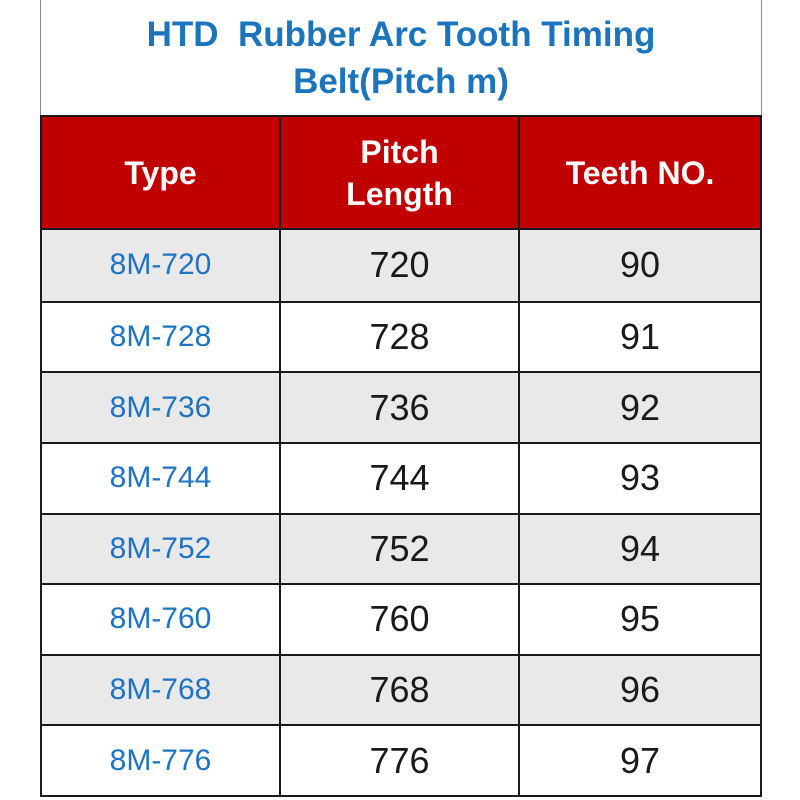 The height and width of the screenshot is (800, 800). What do you see at coordinates (160, 690) in the screenshot?
I see `cell-type: 8M-768` at bounding box center [160, 690].